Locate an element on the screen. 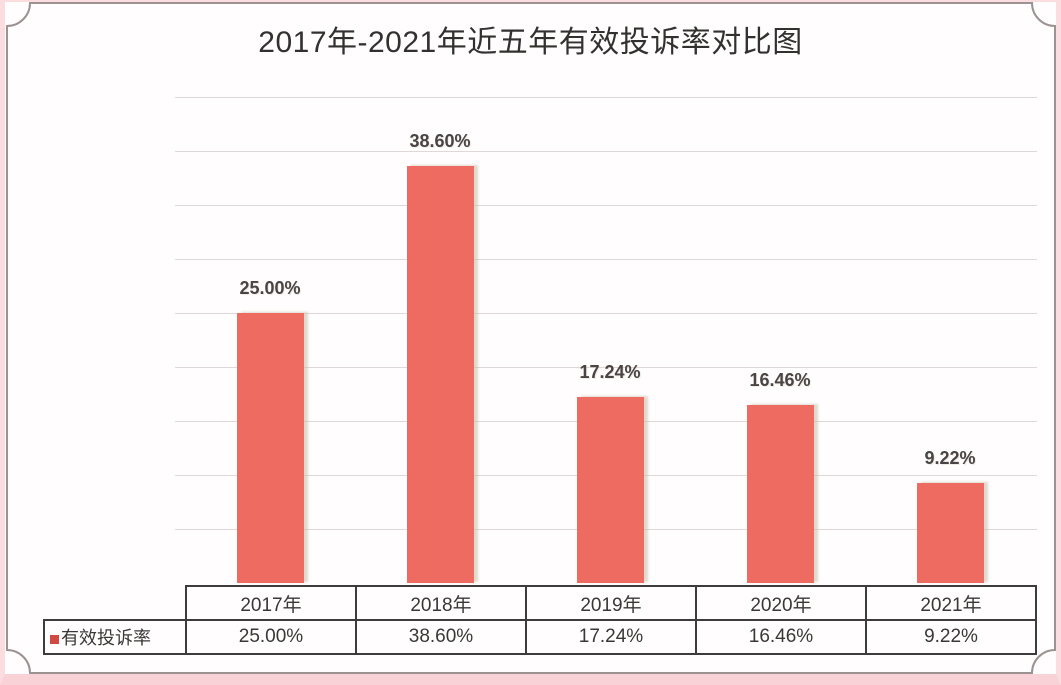 The height and width of the screenshot is (685, 1061). table-value-cell: 25.00% is located at coordinates (271, 637).